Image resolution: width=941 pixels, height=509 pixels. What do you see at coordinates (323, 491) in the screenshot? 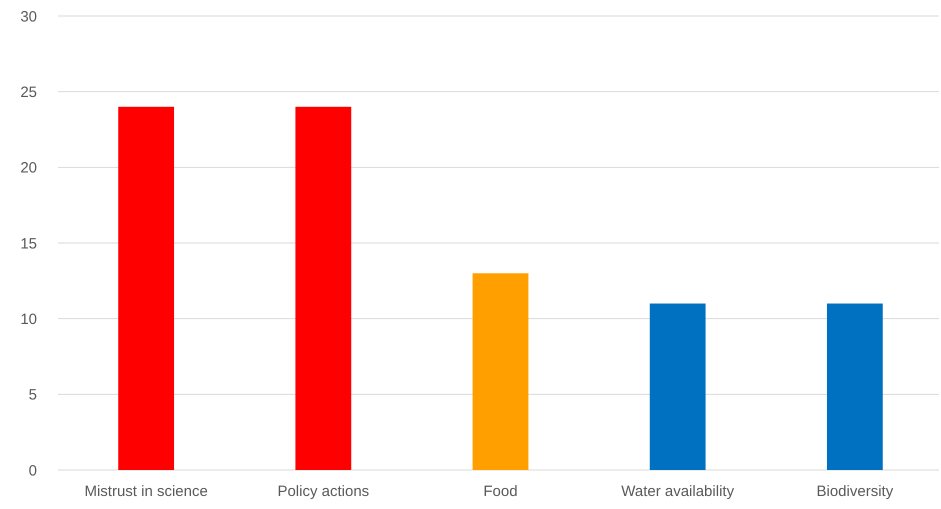
I see `x-tick-label: Policy actions` at bounding box center [323, 491].